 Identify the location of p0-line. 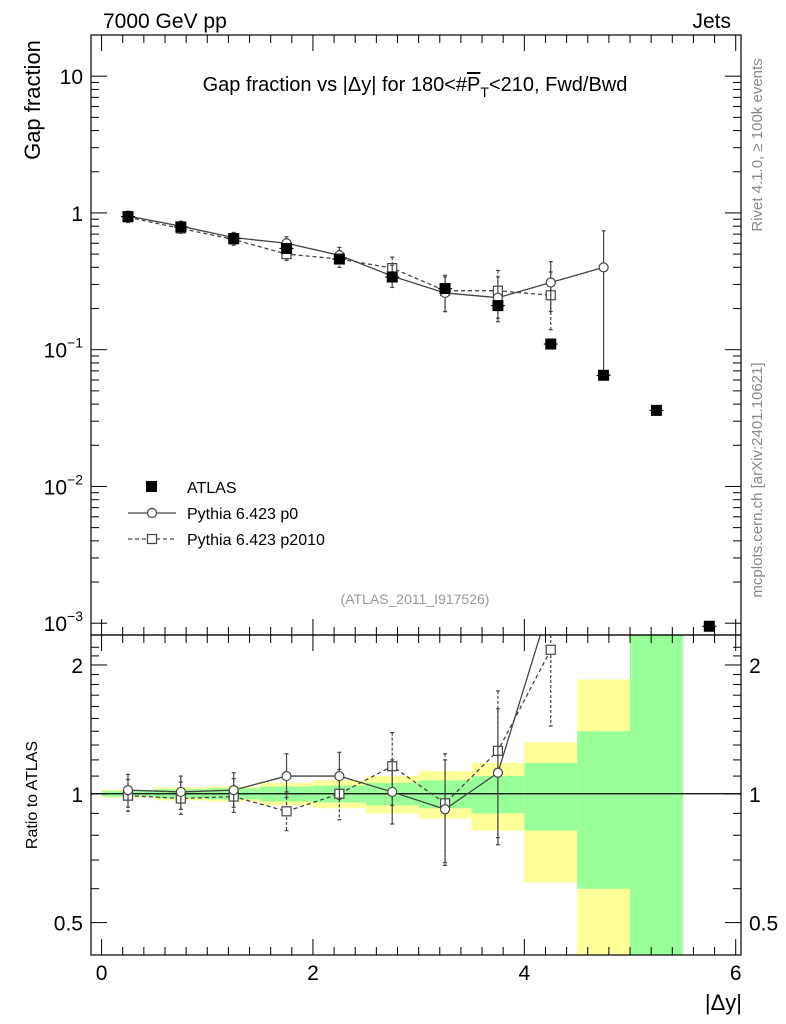
(365, 257).